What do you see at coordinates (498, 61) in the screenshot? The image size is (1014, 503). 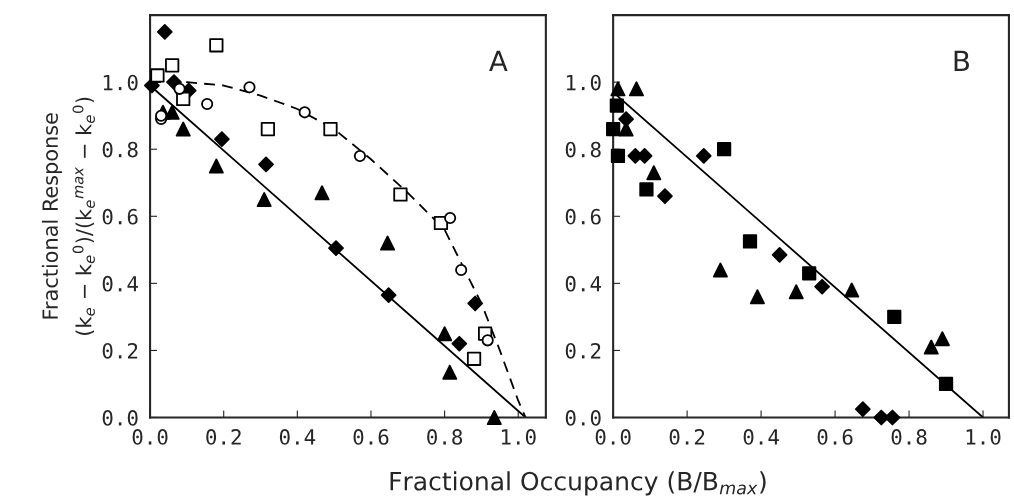 I see `annotation: A` at bounding box center [498, 61].